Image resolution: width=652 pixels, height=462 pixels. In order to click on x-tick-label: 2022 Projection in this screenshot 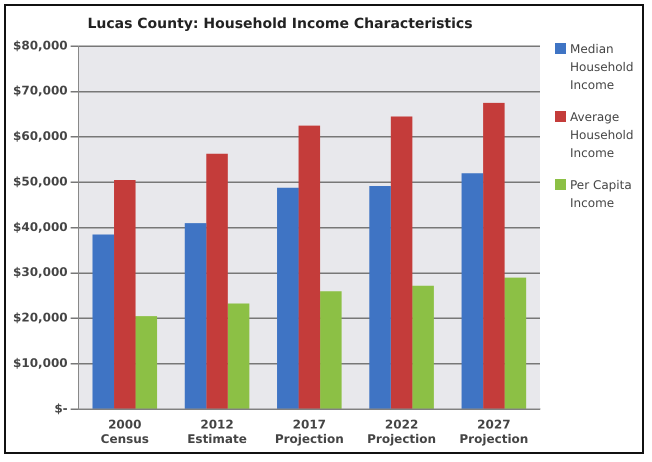, I will do `click(401, 432)`.